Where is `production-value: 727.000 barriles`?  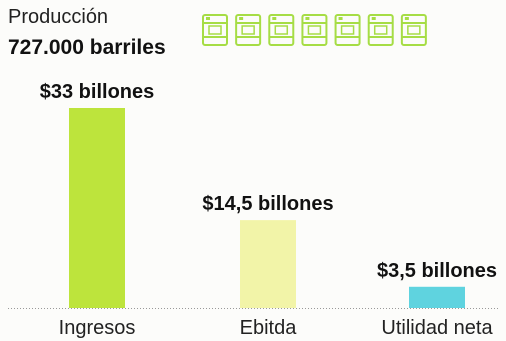 production-value: 727.000 barriles is located at coordinates (87, 47).